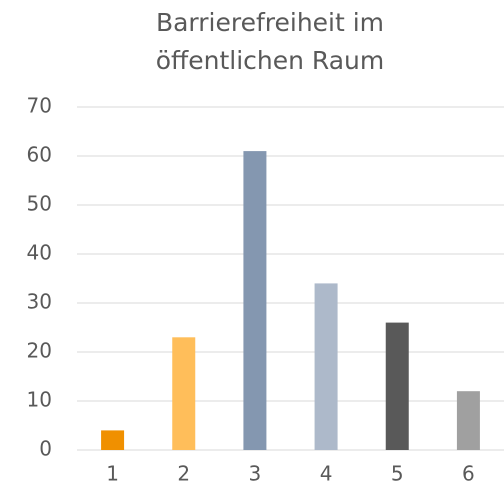 The height and width of the screenshot is (492, 504). What do you see at coordinates (39, 155) in the screenshot?
I see `y-tick-label: 60` at bounding box center [39, 155].